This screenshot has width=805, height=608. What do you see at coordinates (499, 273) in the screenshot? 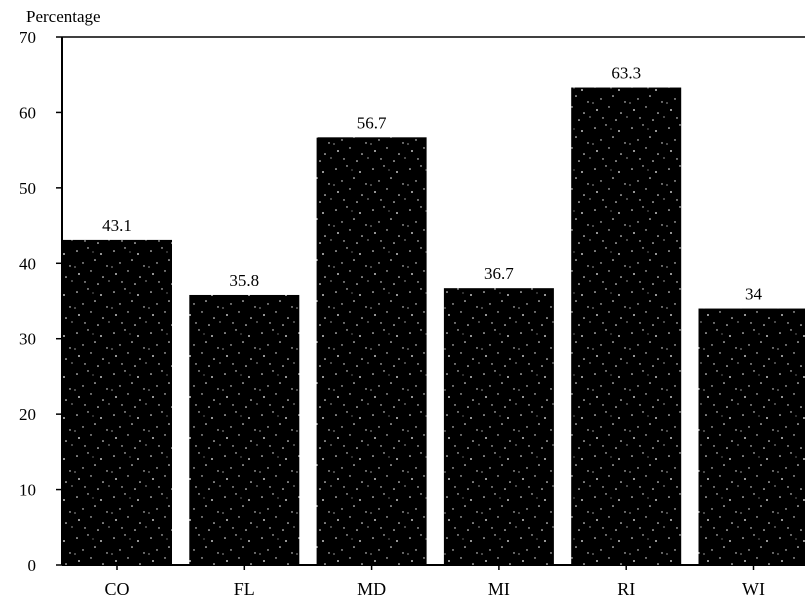
I see `bar-value-label-mi: 36.7` at bounding box center [499, 273].